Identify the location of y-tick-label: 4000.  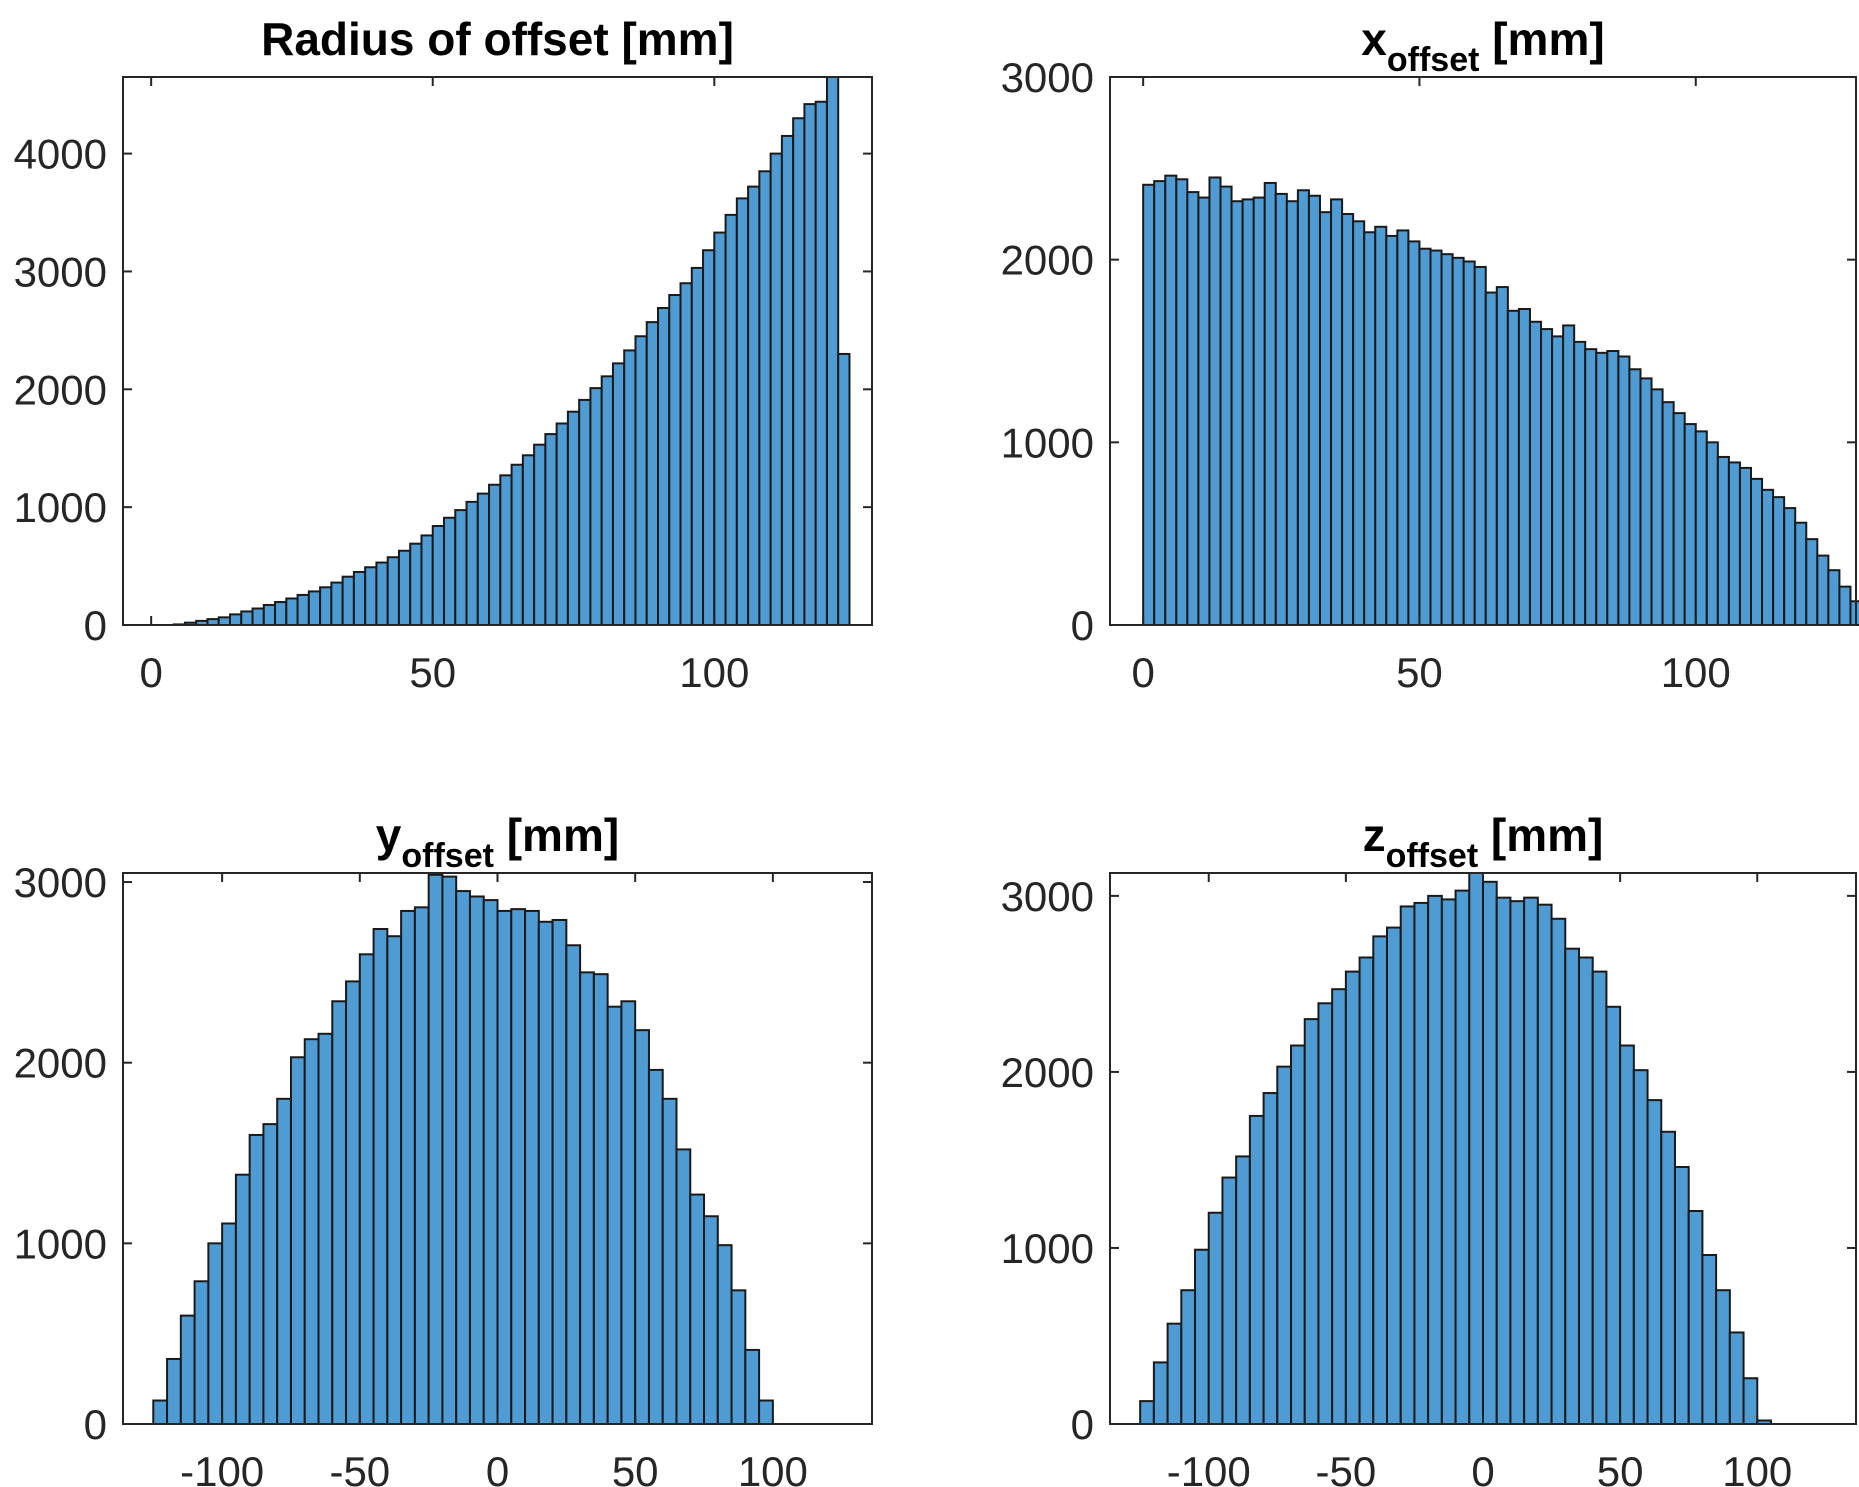
(60, 154).